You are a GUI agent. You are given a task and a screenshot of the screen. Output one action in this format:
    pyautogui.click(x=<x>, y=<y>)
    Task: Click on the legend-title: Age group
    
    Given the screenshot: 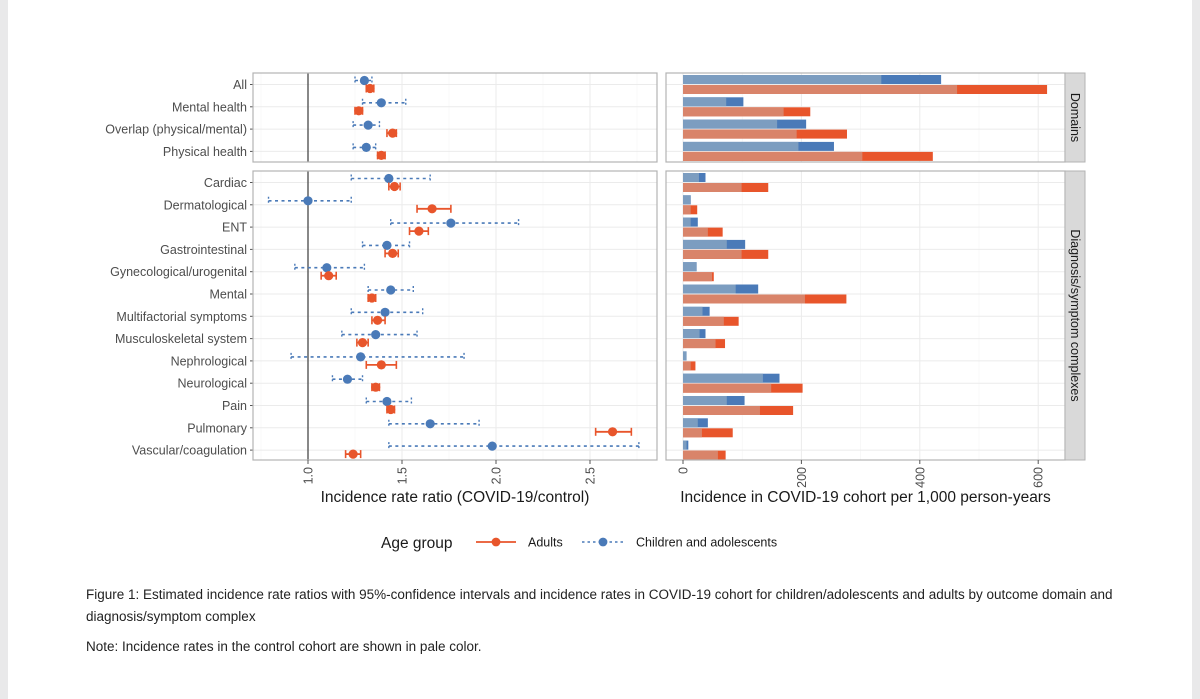 What is the action you would take?
    pyautogui.click(x=417, y=543)
    